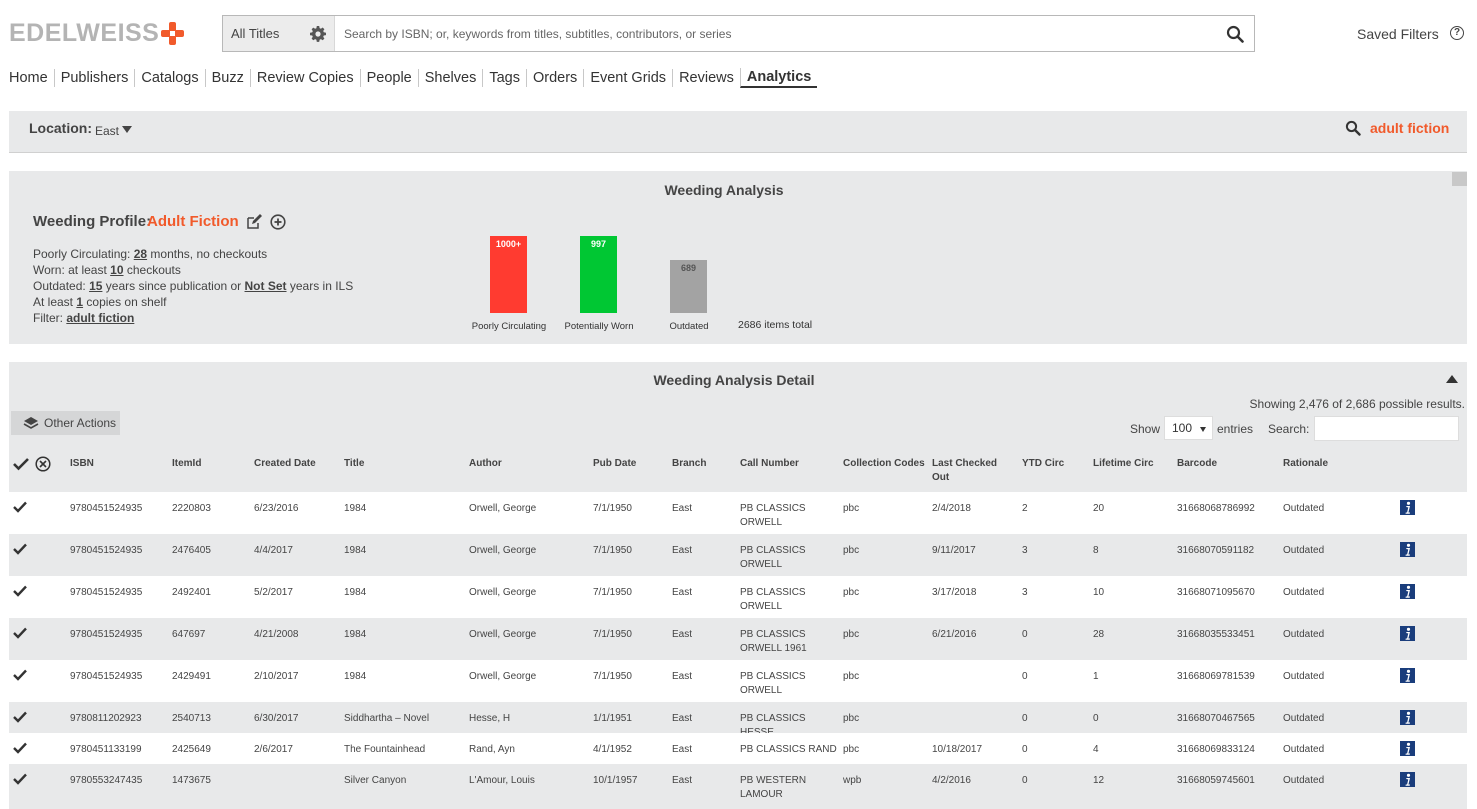  I want to click on cell-rationale: Outdated, so click(1304, 634).